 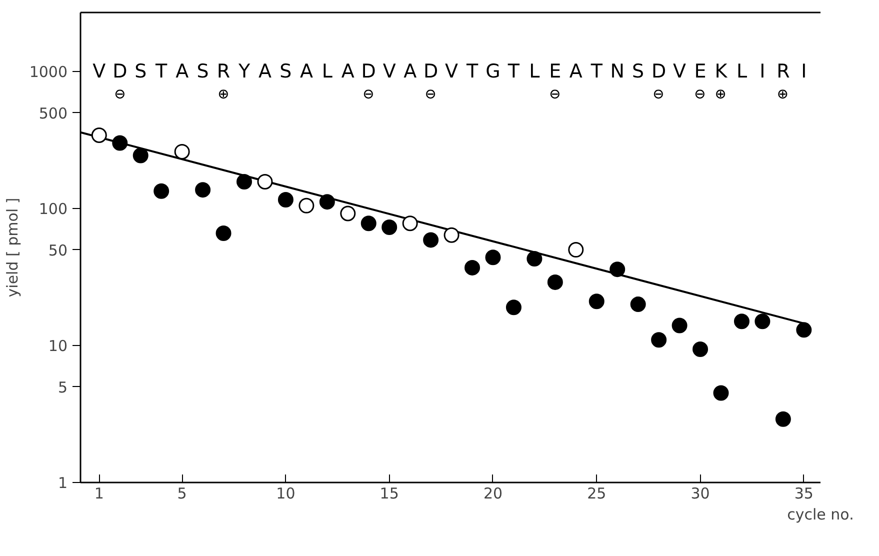 I want to click on x-tick-label: 20, so click(x=493, y=493).